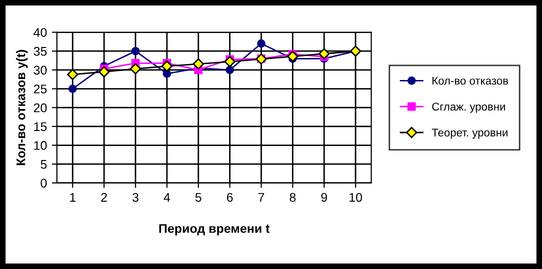  Describe the element at coordinates (104, 197) in the screenshot. I see `x-tick-label: 2` at that location.